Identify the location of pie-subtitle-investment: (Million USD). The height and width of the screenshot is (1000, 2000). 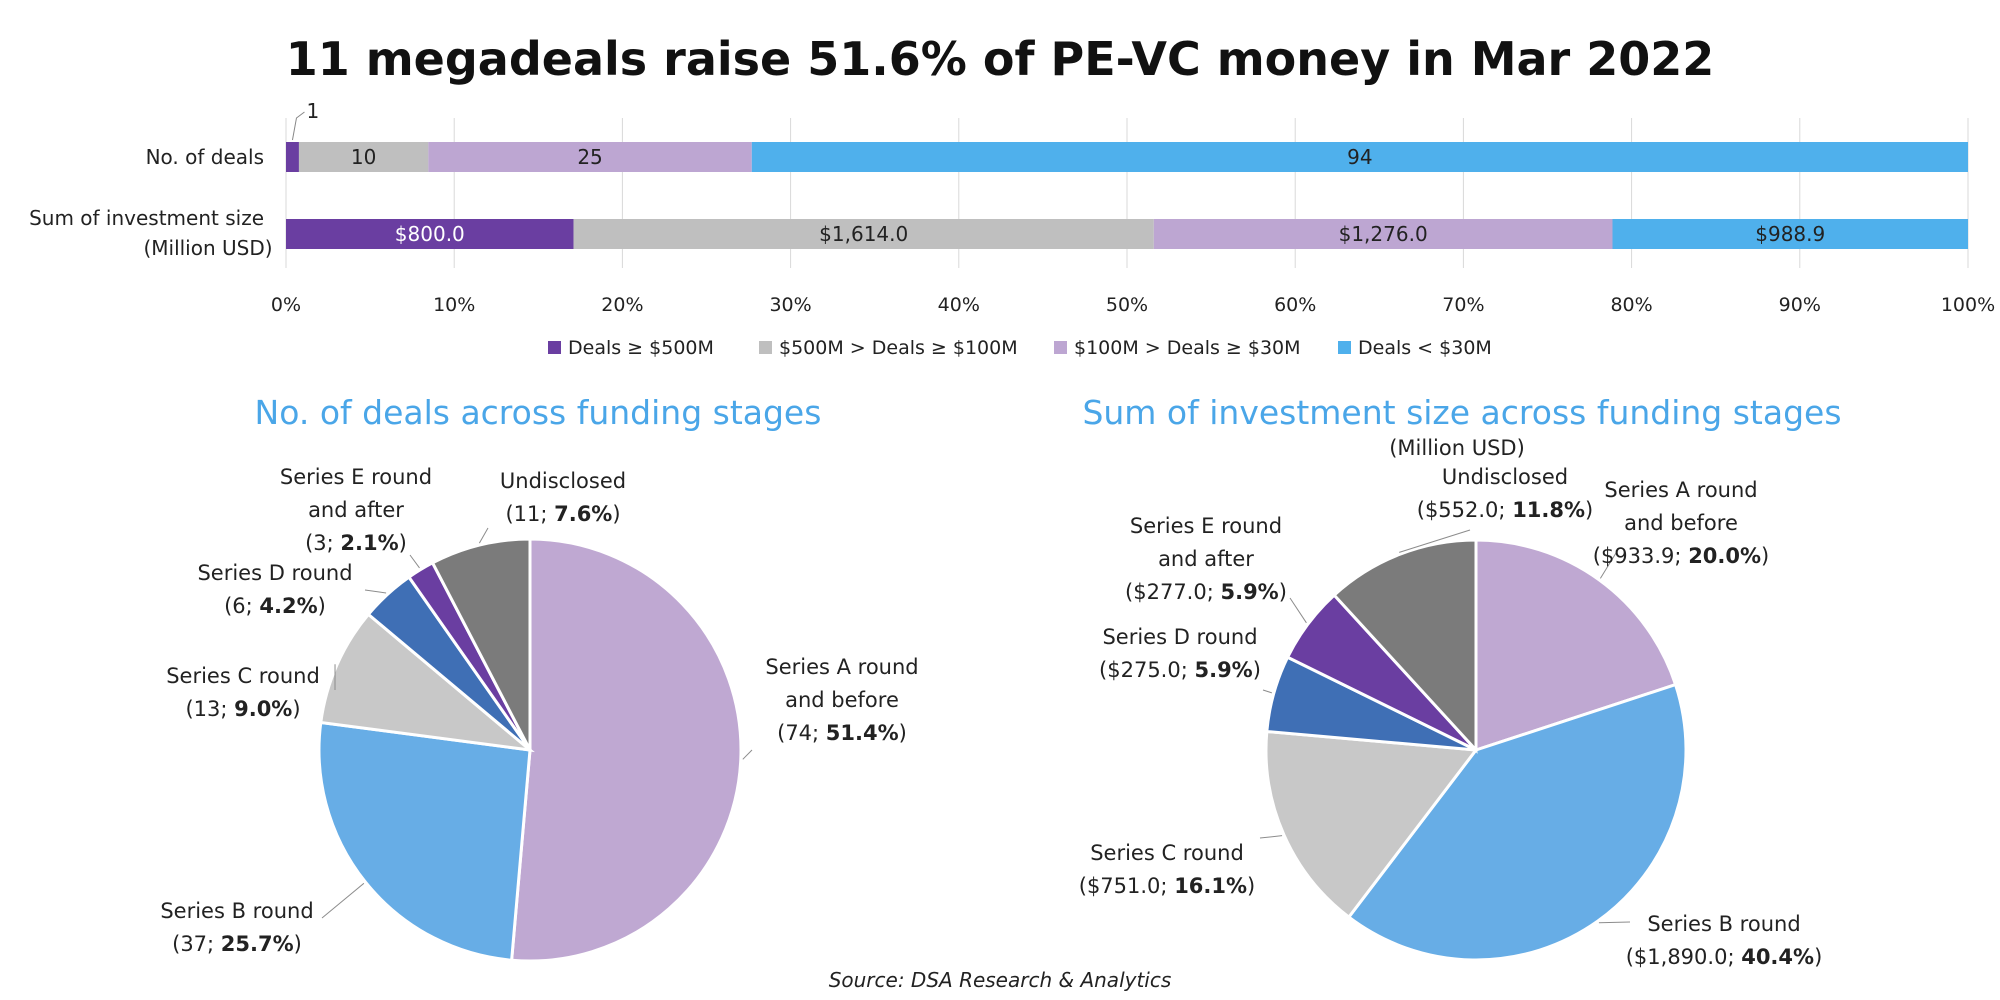
(1457, 448).